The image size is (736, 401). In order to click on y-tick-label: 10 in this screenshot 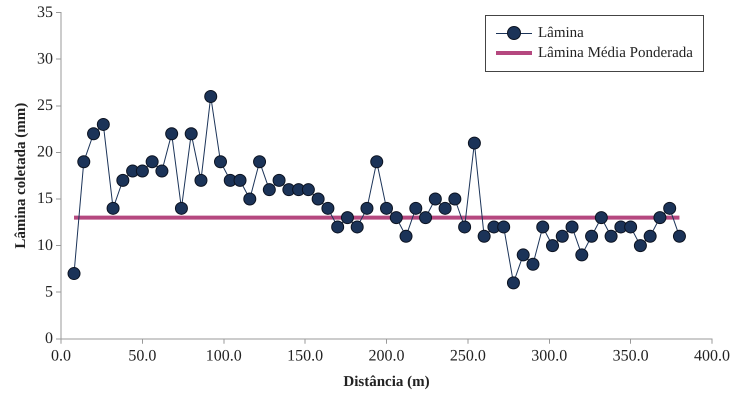, I will do `click(45, 245)`.